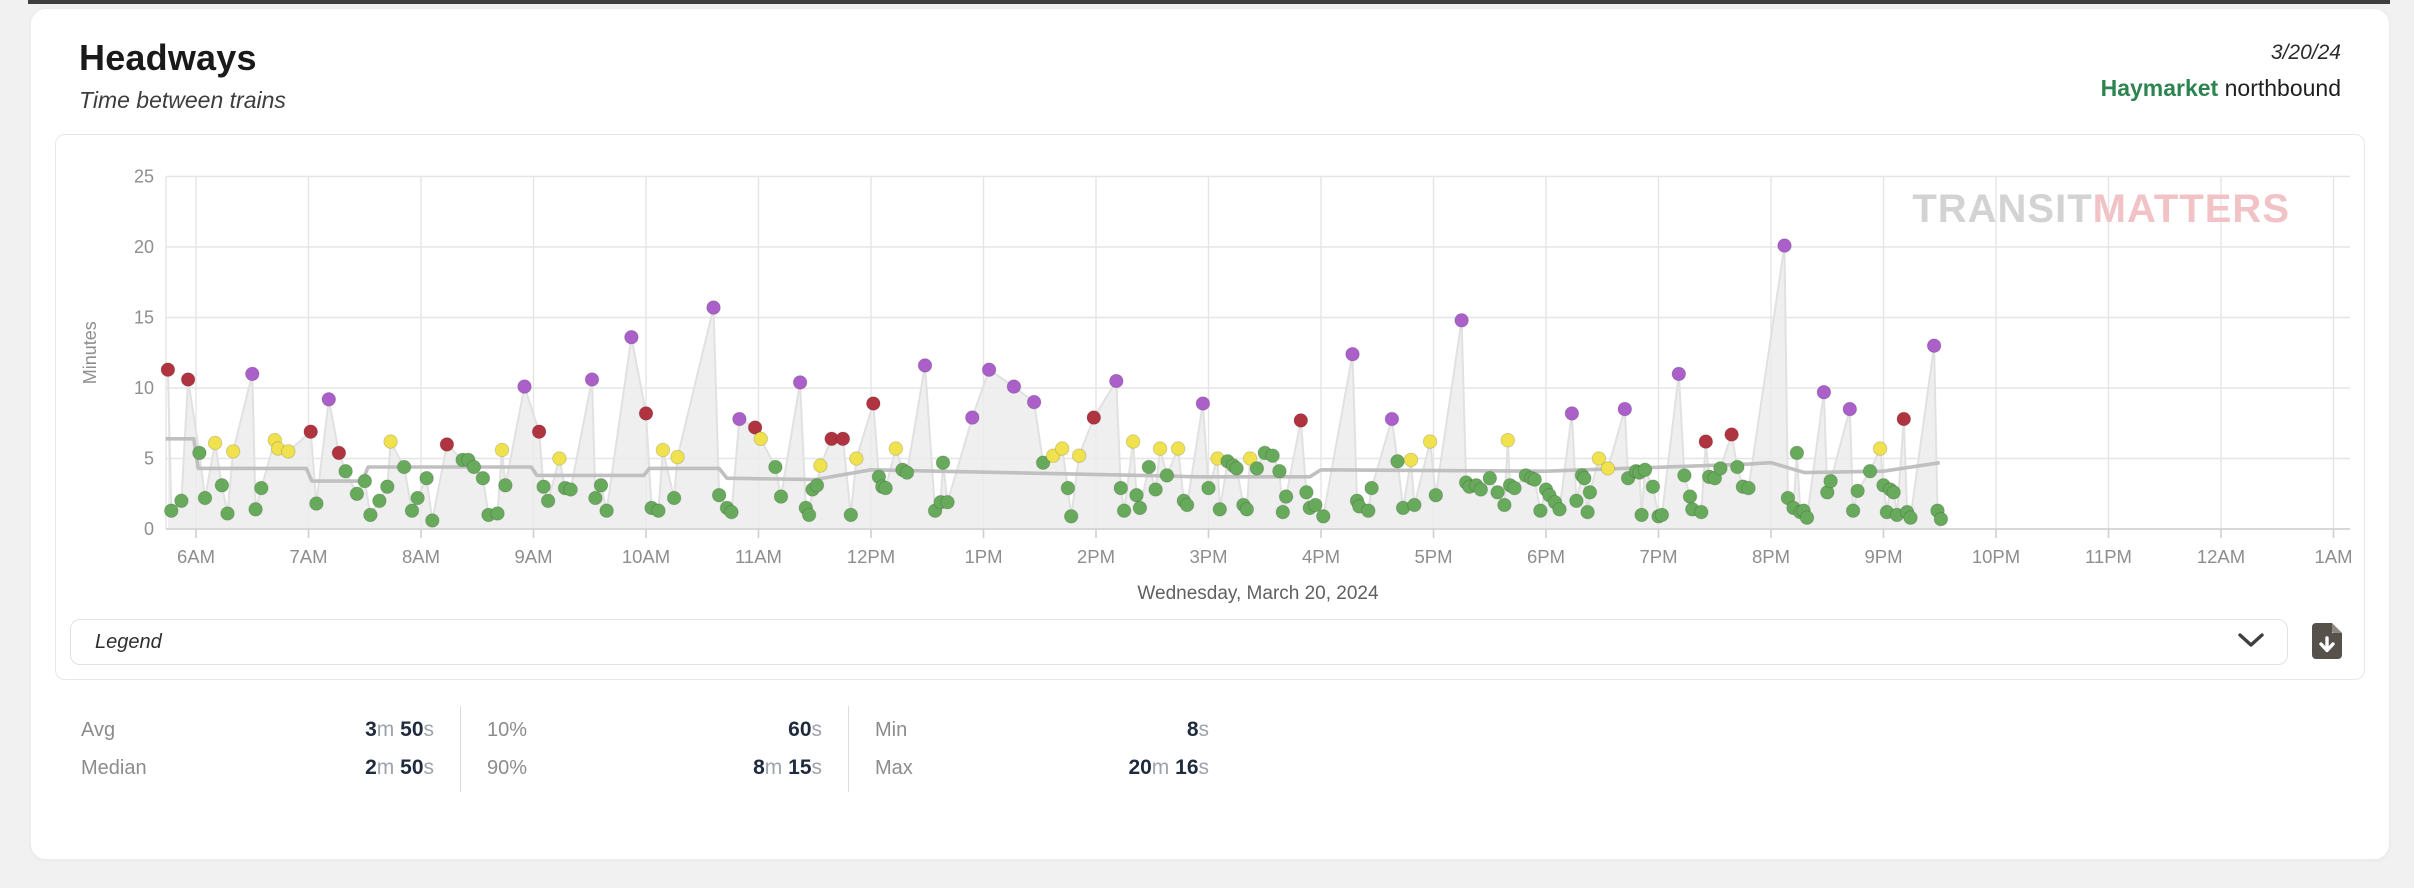 The width and height of the screenshot is (2414, 888). What do you see at coordinates (1433, 556) in the screenshot?
I see `svg-text: 5PM` at bounding box center [1433, 556].